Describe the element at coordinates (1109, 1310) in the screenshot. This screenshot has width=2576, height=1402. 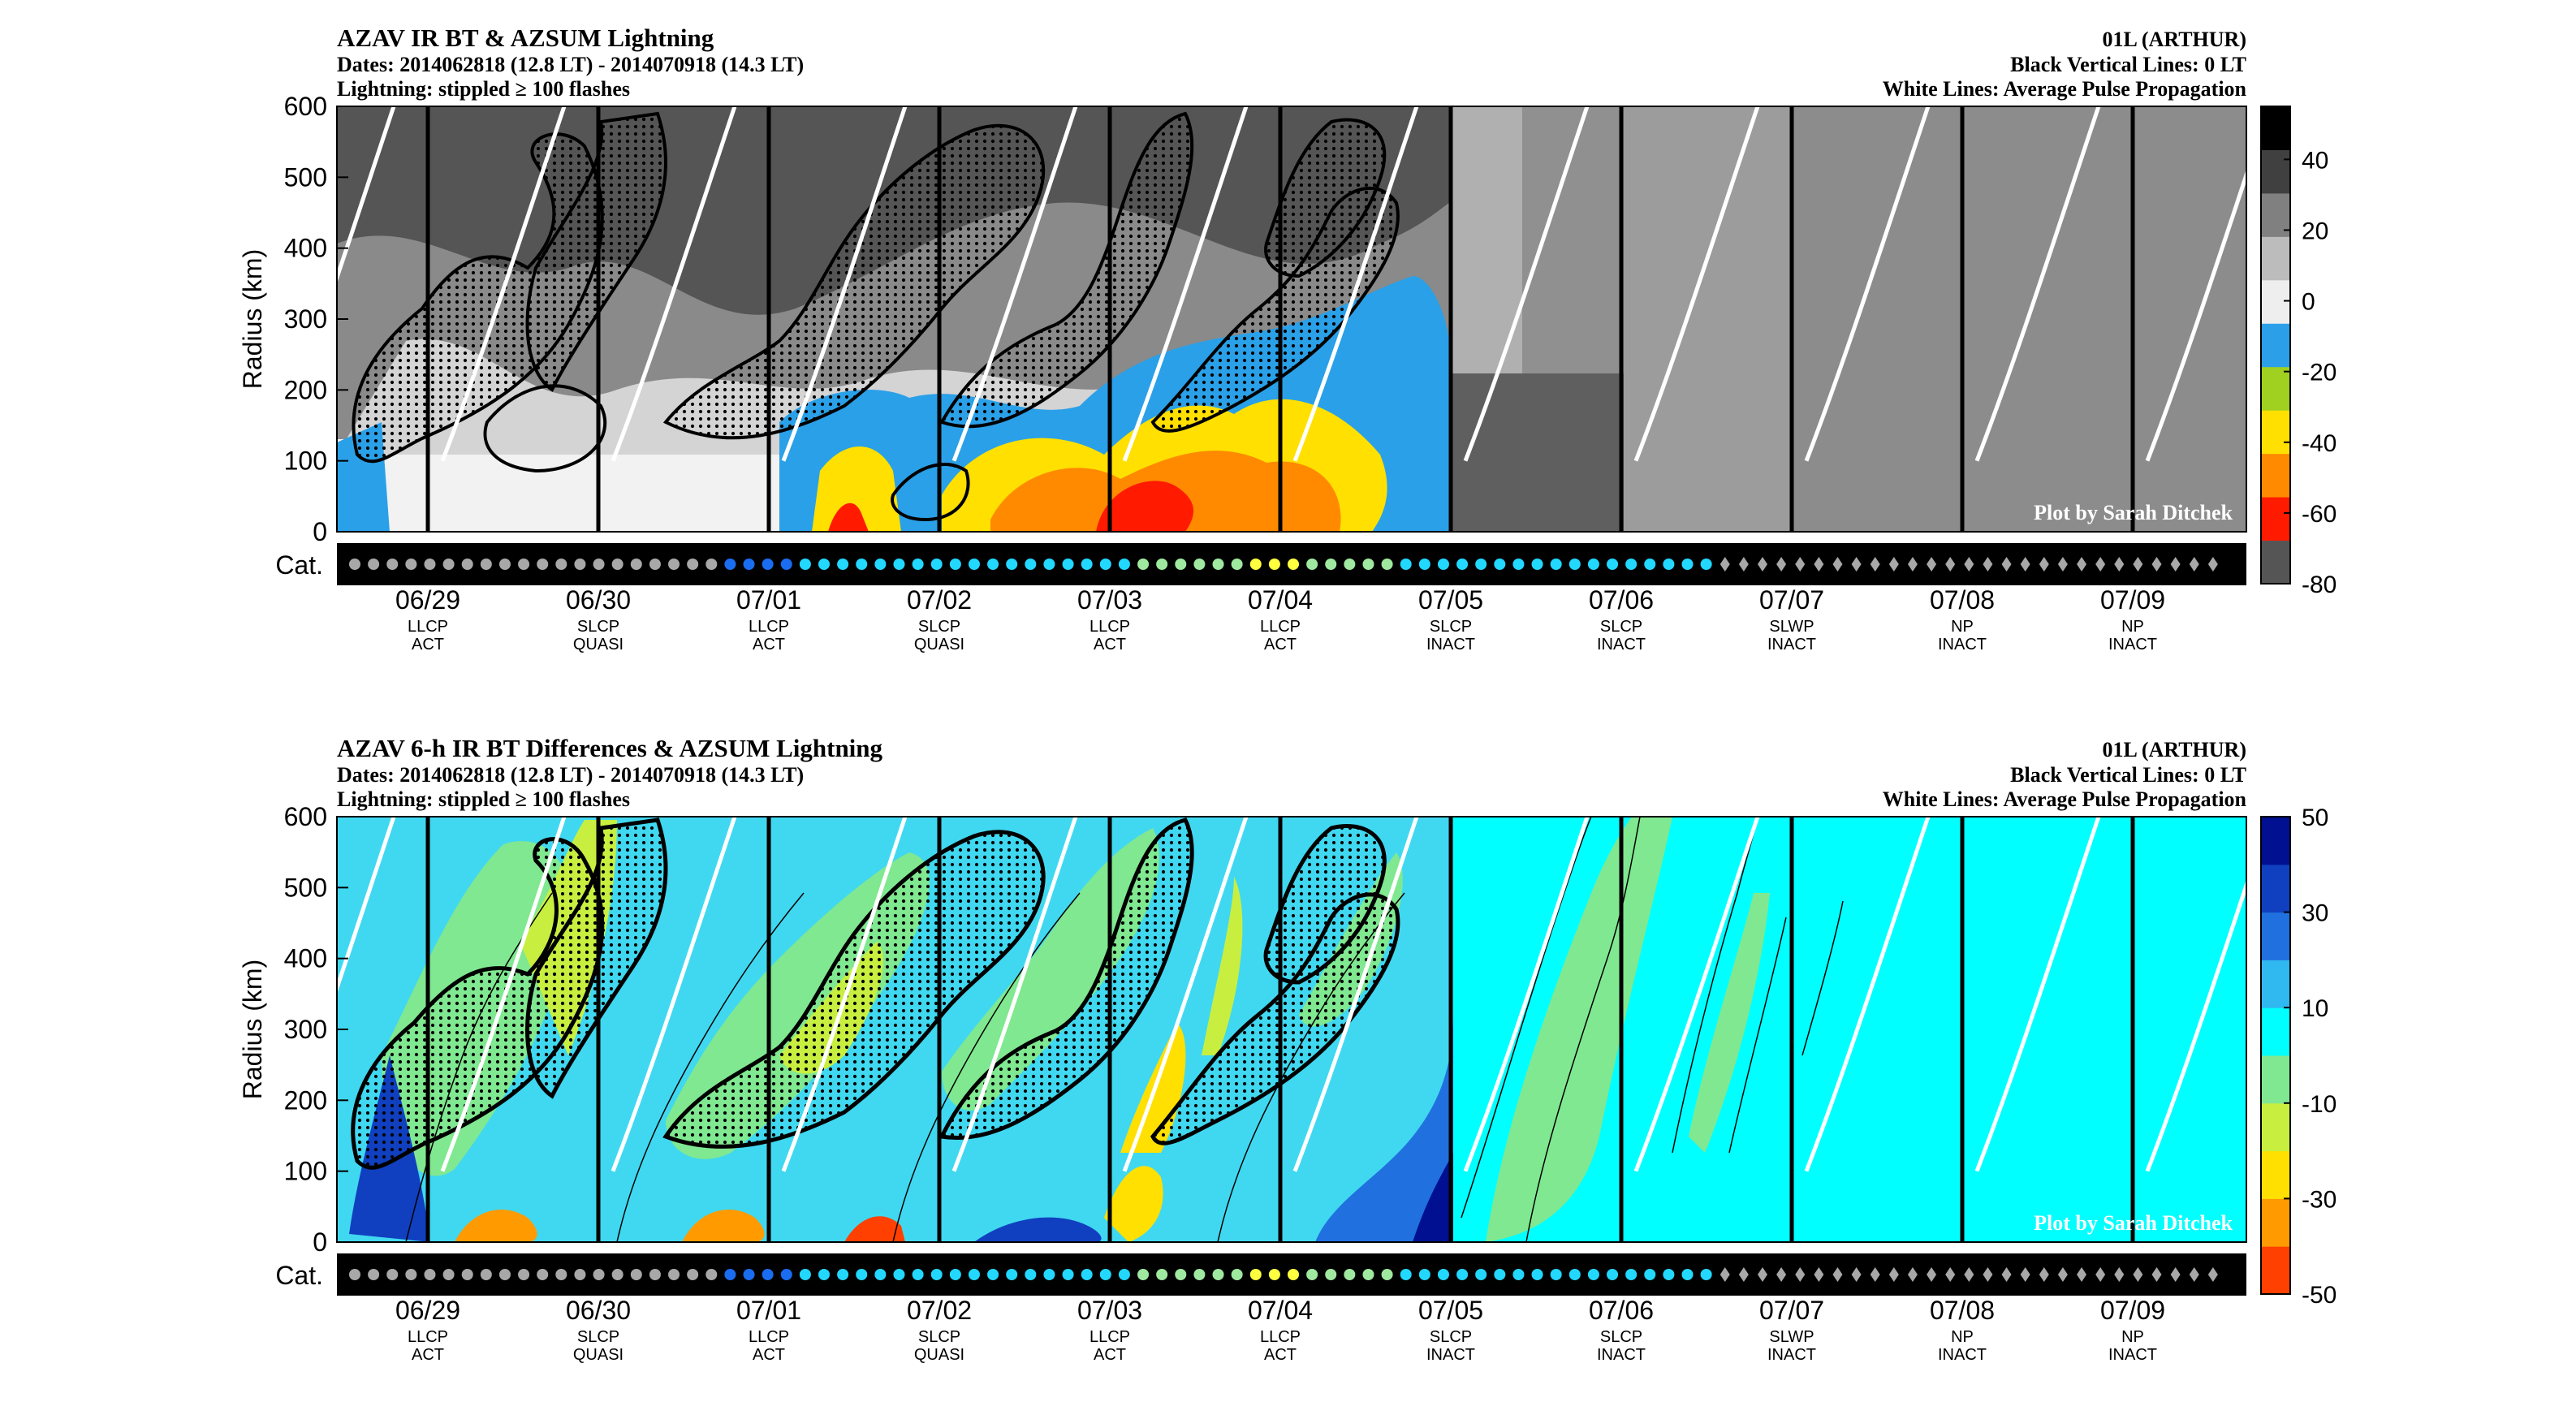
I see `x-date-label: 07/03` at that location.